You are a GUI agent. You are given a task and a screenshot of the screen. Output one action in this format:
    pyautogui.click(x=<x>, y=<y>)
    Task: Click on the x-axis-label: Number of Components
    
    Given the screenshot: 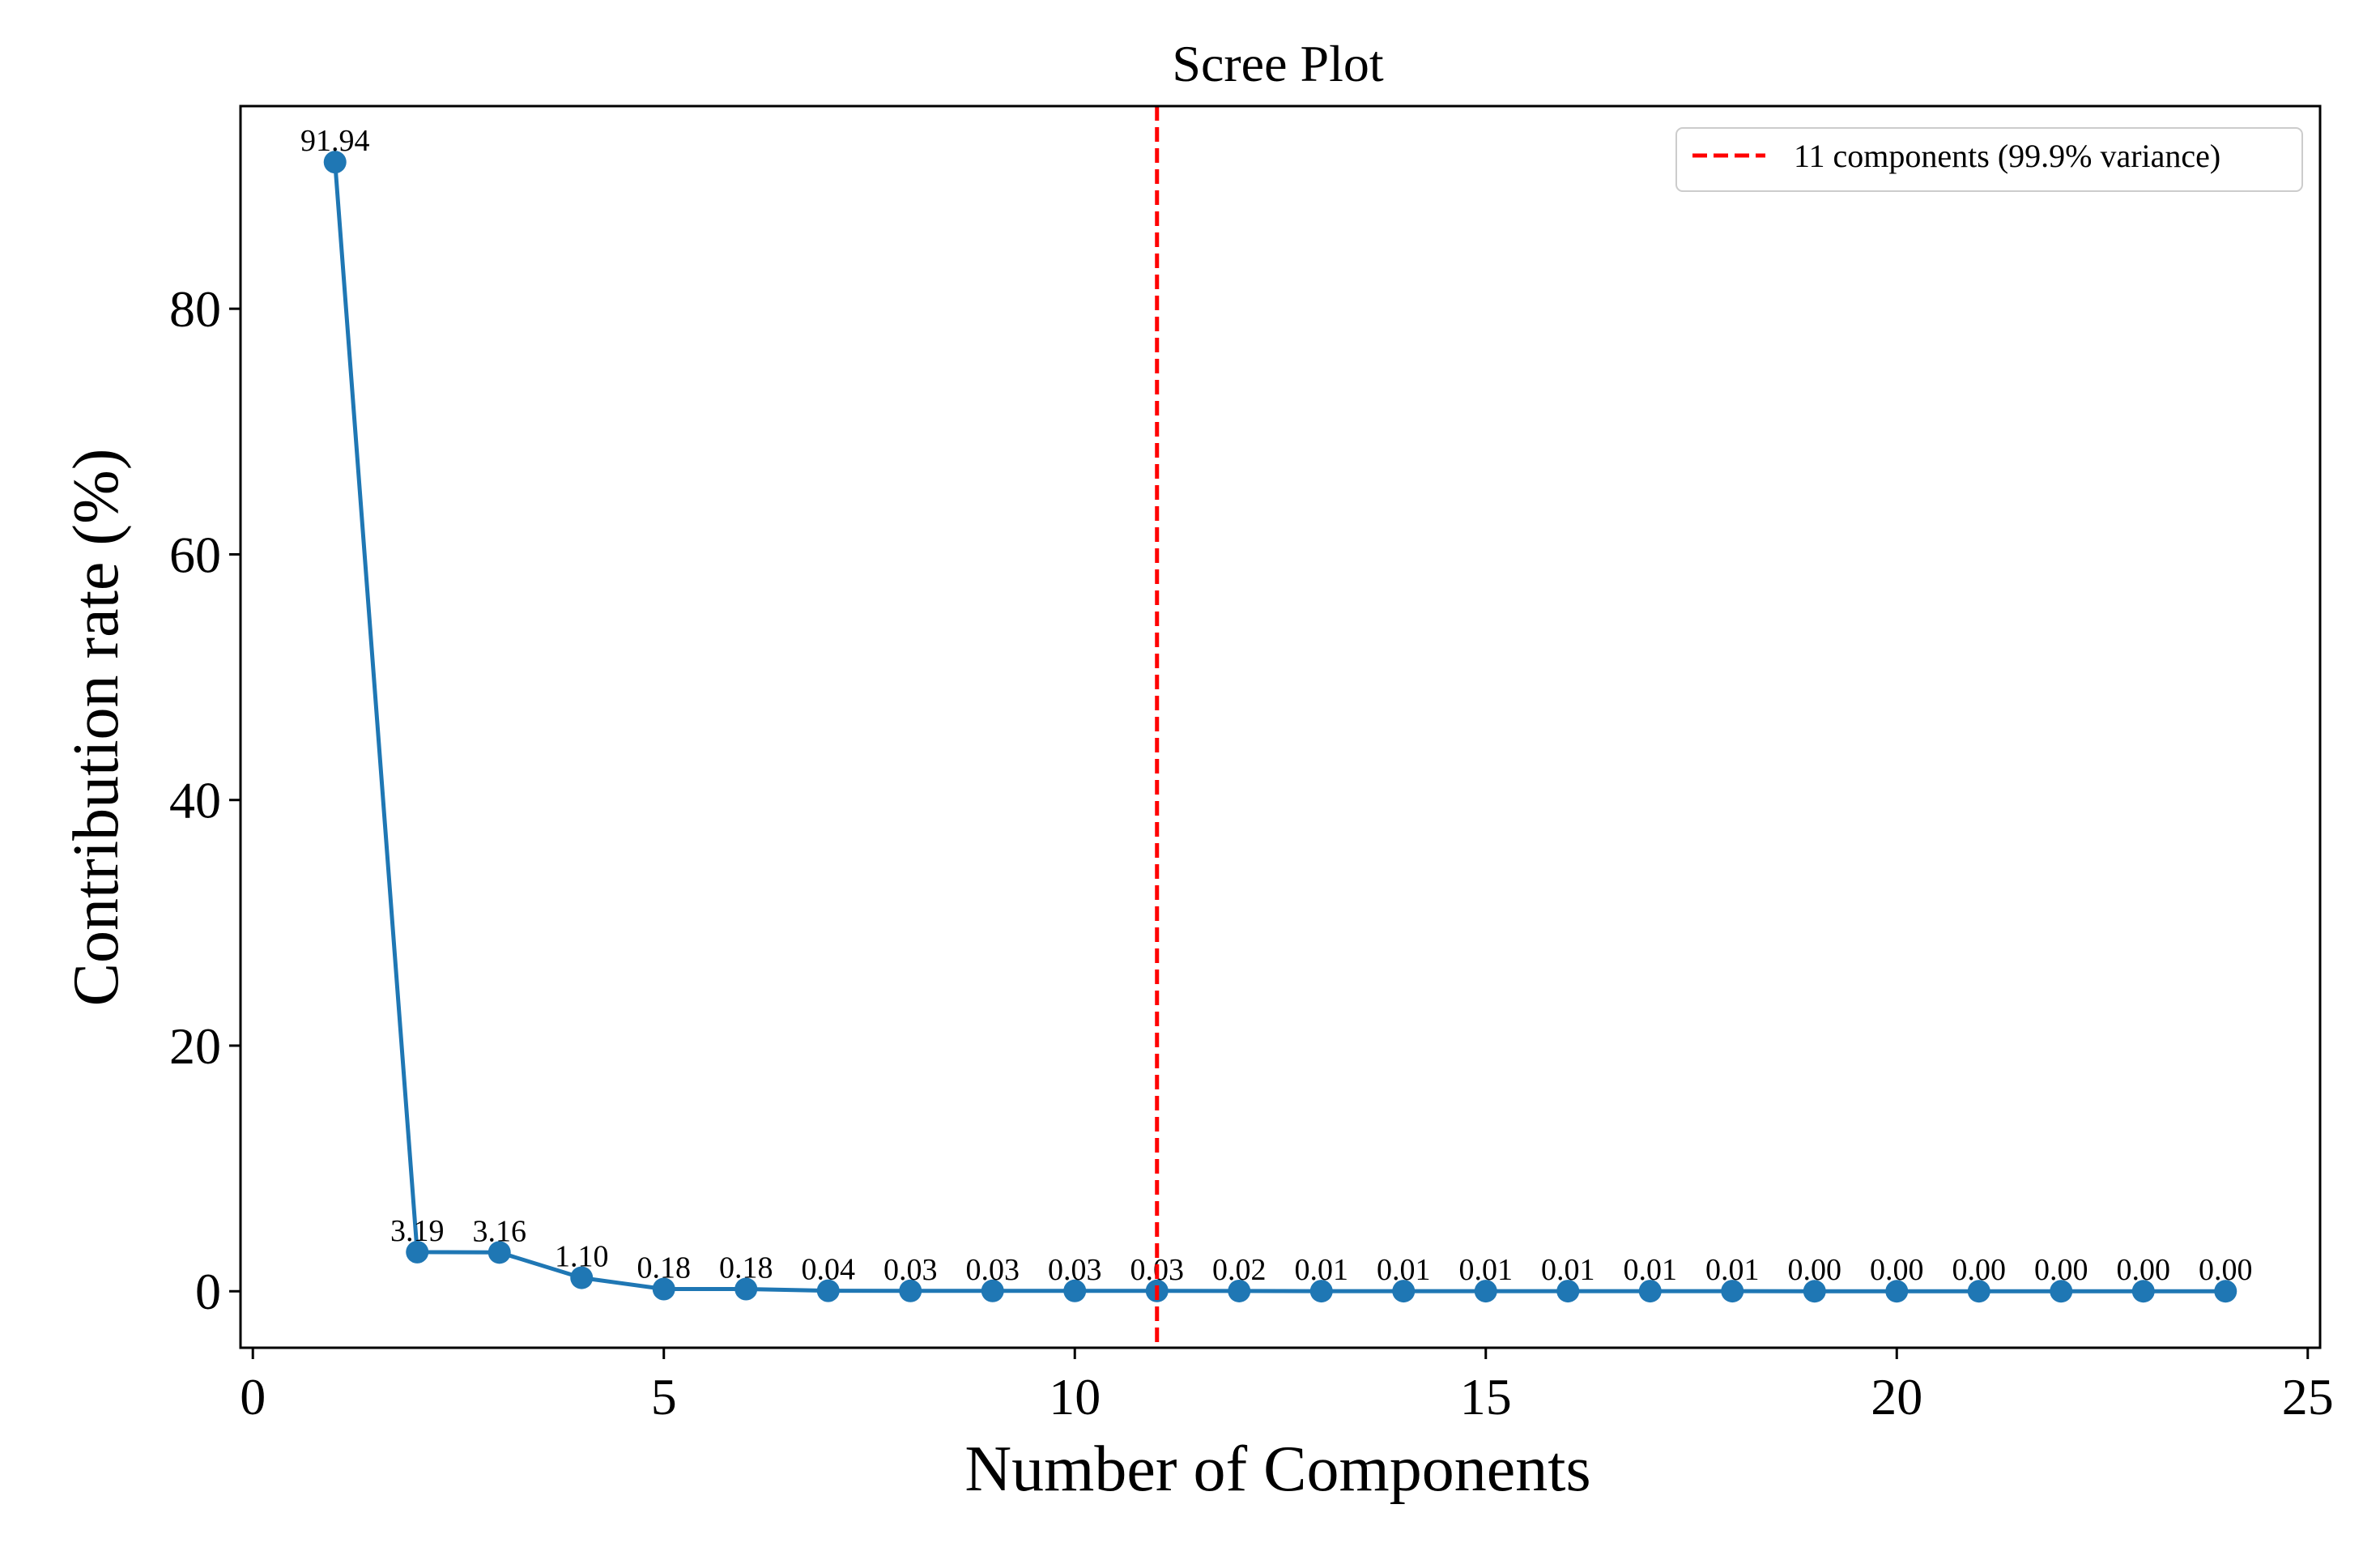 What is the action you would take?
    pyautogui.click(x=1277, y=1469)
    